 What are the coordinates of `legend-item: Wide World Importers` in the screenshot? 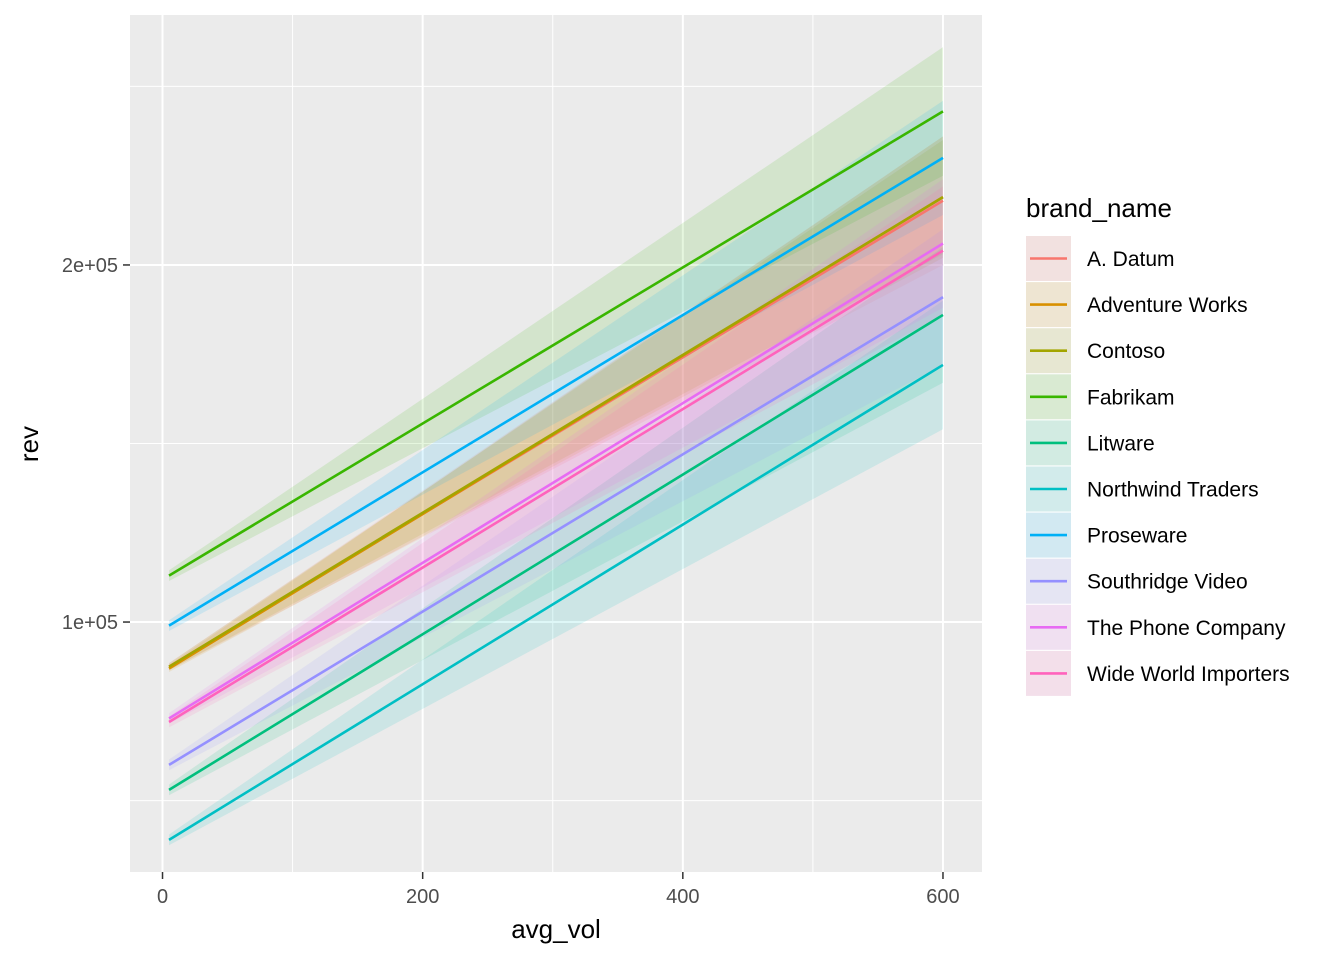 It's located at (1158, 673).